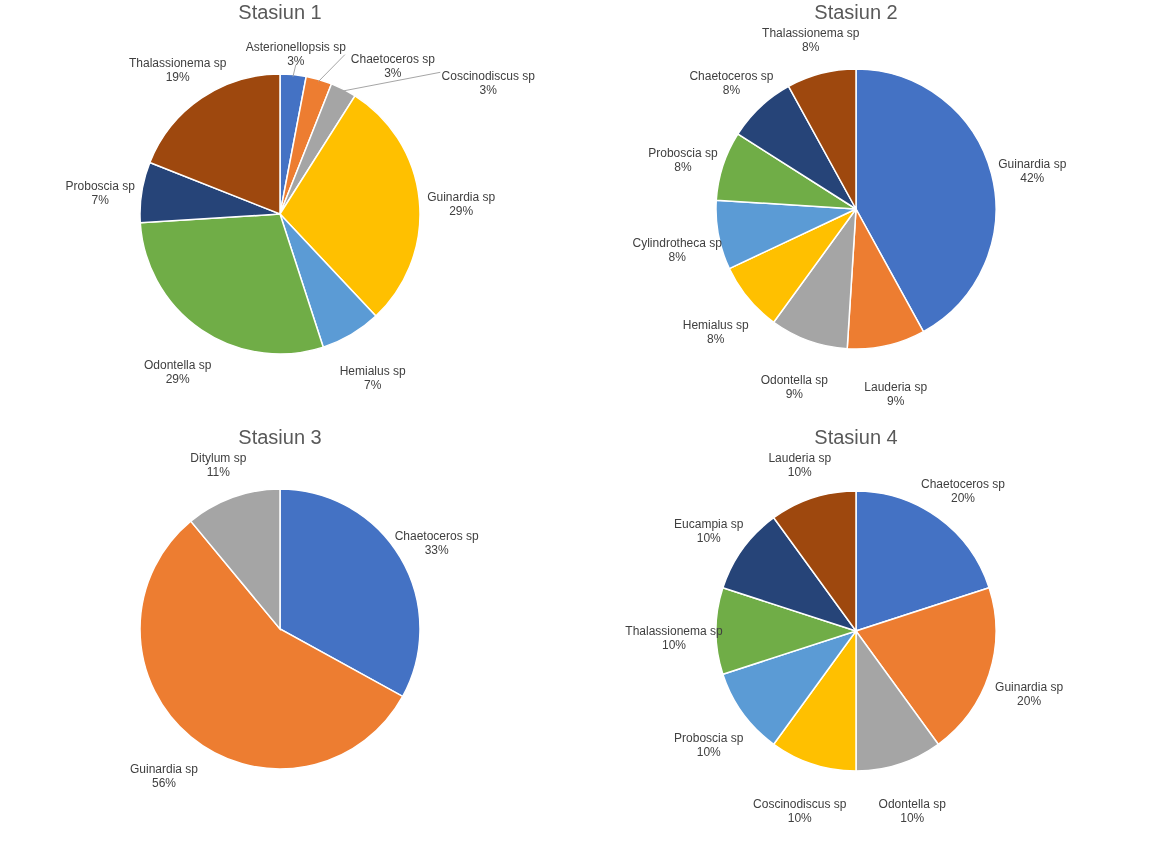 The image size is (1153, 855). Describe the element at coordinates (280, 11) in the screenshot. I see `chart-title: Stasiun 1` at that location.